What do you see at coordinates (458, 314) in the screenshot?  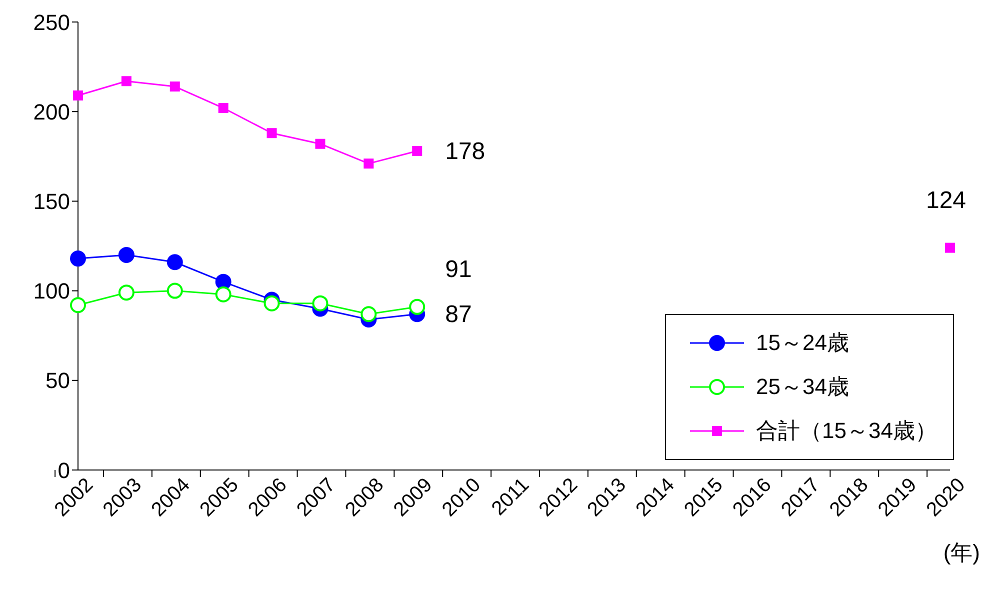 I see `data-label: 87` at bounding box center [458, 314].